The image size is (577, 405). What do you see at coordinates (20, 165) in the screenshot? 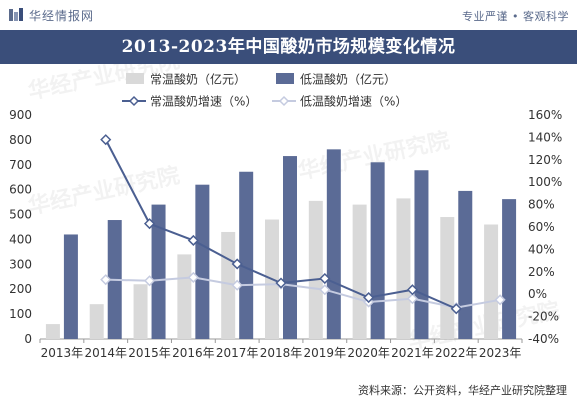
I see `y-left-tick-label: 700` at bounding box center [20, 165].